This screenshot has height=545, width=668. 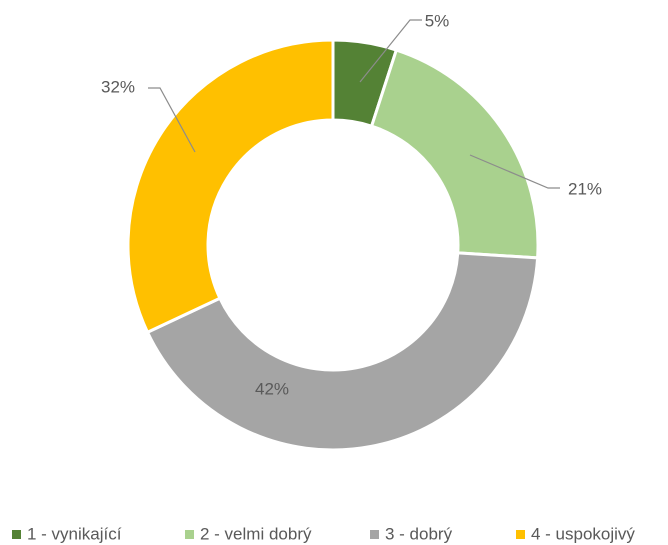 What do you see at coordinates (583, 533) in the screenshot?
I see `legend-label: 4 - uspokojivý` at bounding box center [583, 533].